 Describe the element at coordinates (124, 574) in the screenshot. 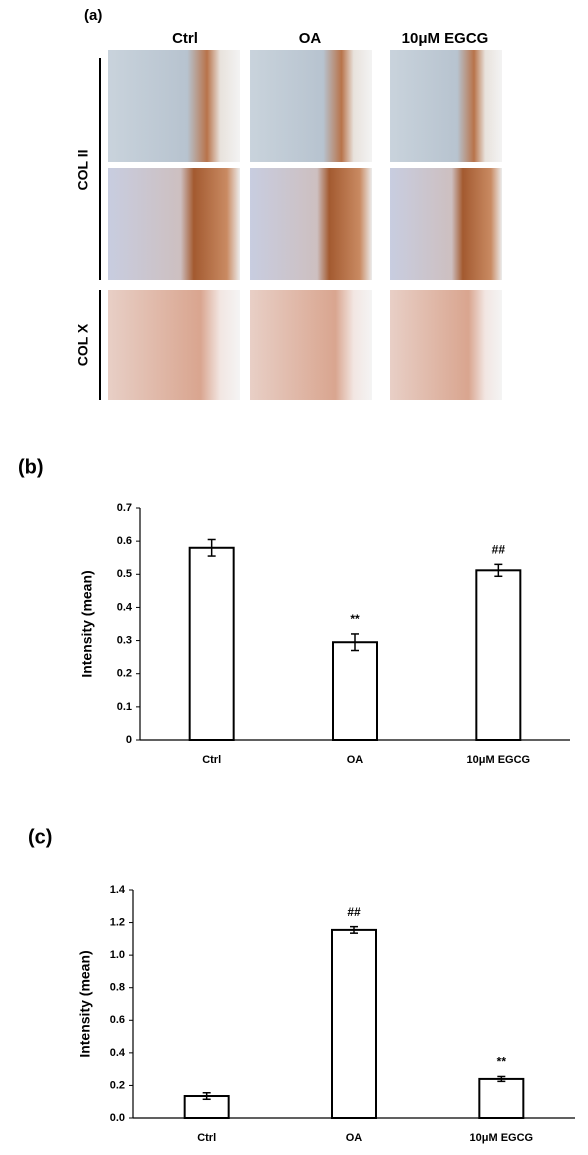

I see `y-tick-label: 0.5` at that location.